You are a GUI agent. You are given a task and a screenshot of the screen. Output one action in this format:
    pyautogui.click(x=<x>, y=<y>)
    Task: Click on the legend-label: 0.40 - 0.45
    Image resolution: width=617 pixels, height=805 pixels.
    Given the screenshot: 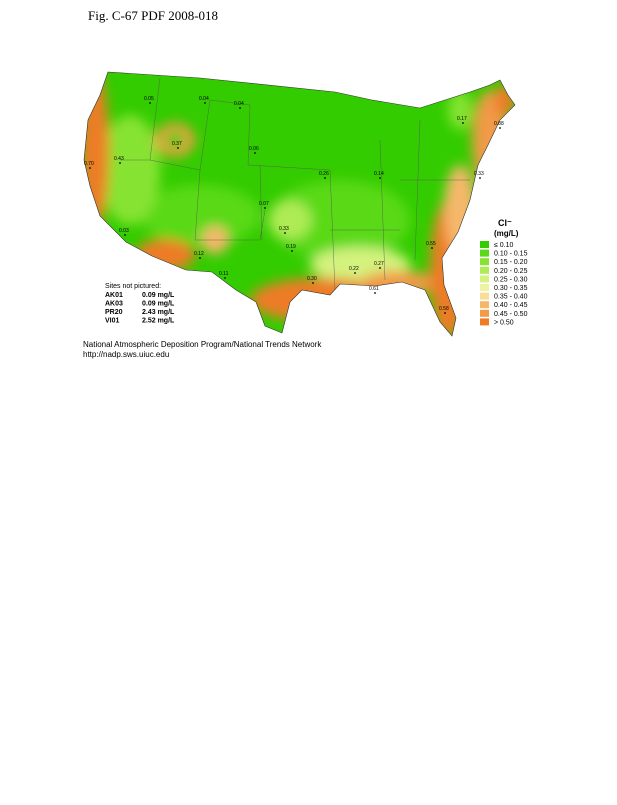 What is the action you would take?
    pyautogui.click(x=511, y=305)
    